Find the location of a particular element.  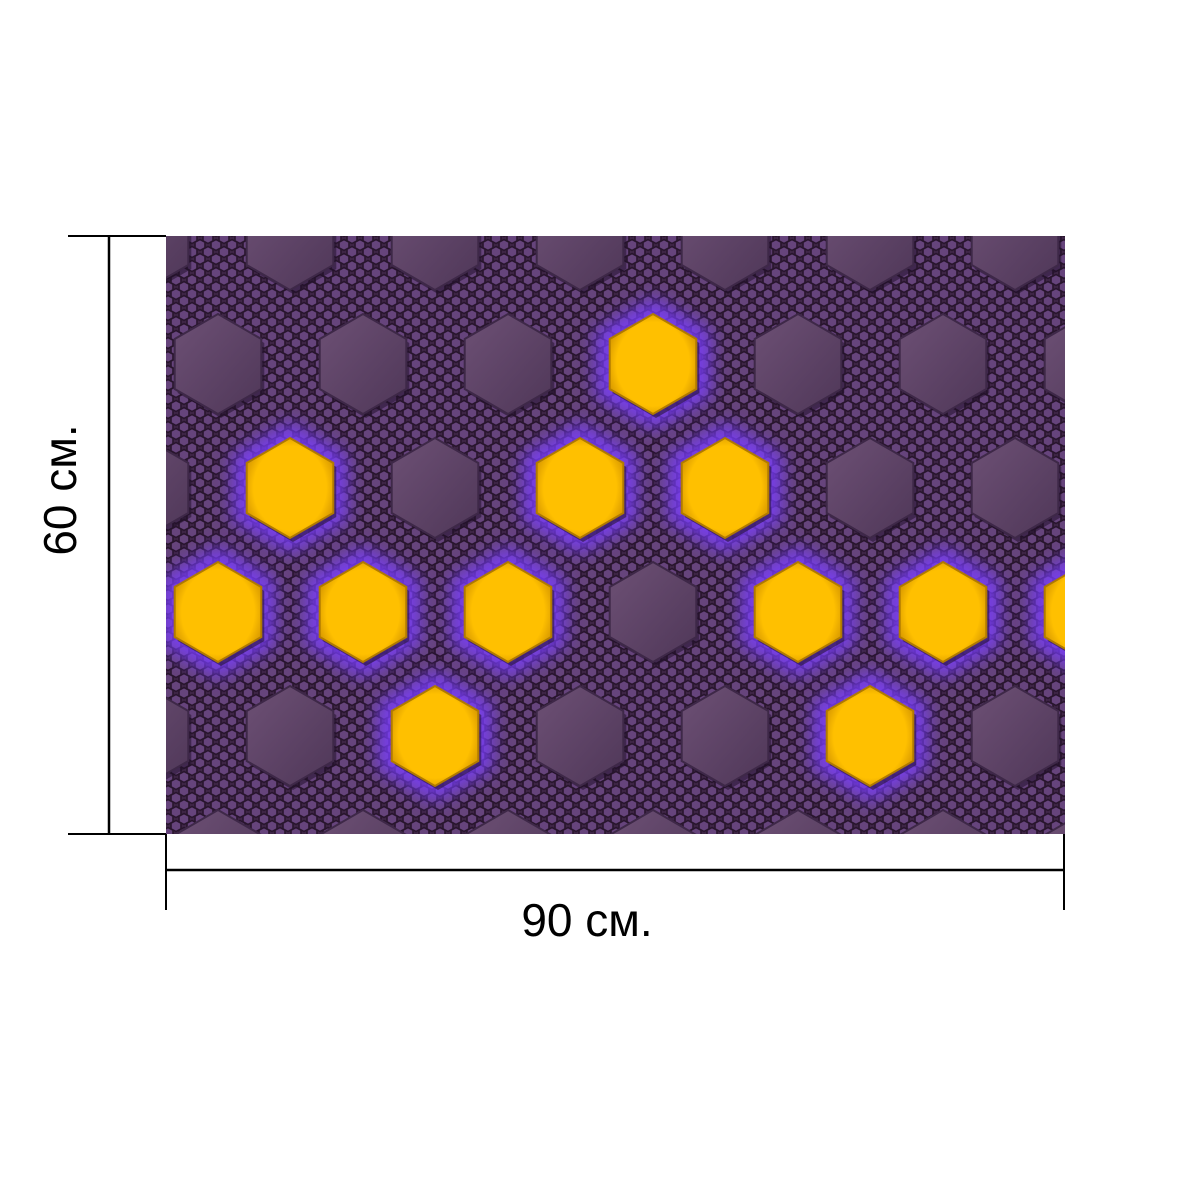

height-dimension: 60 см. is located at coordinates (100, 535).